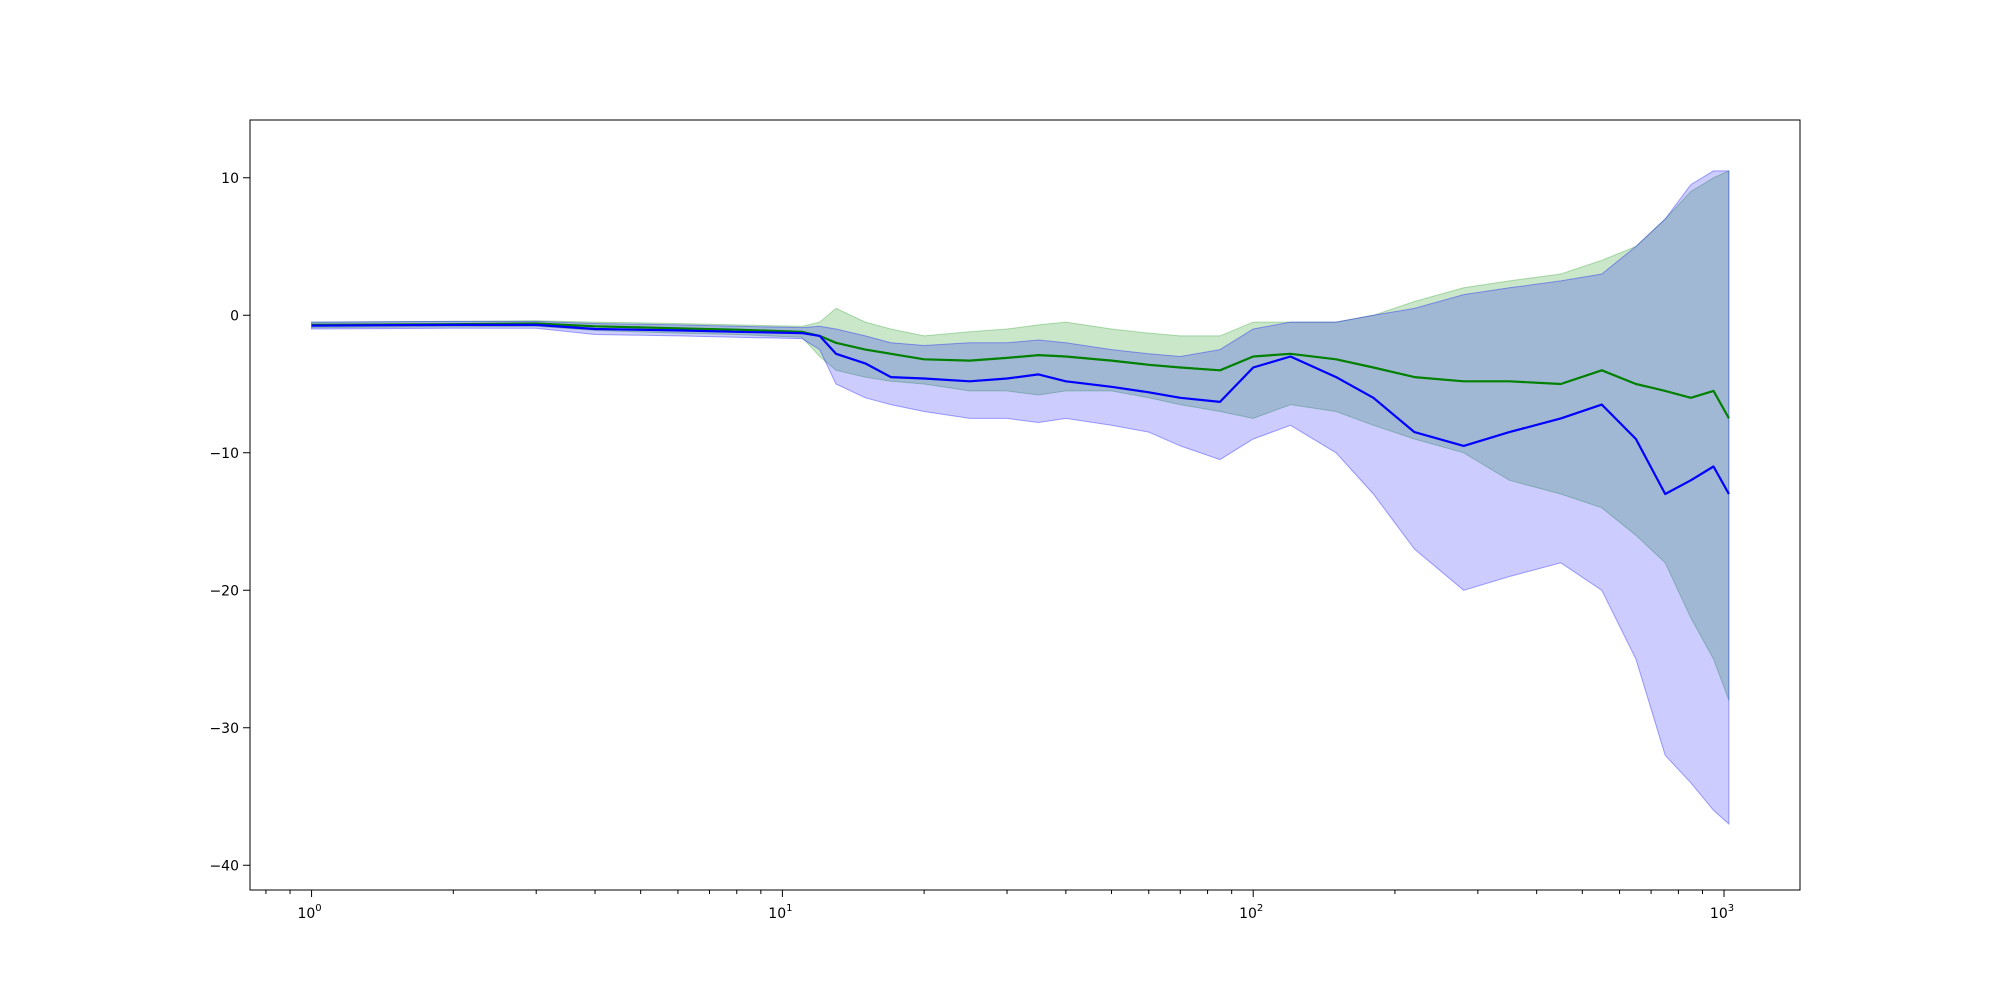 The image size is (2000, 1000). I want to click on y-tick-label: −40, so click(224, 866).